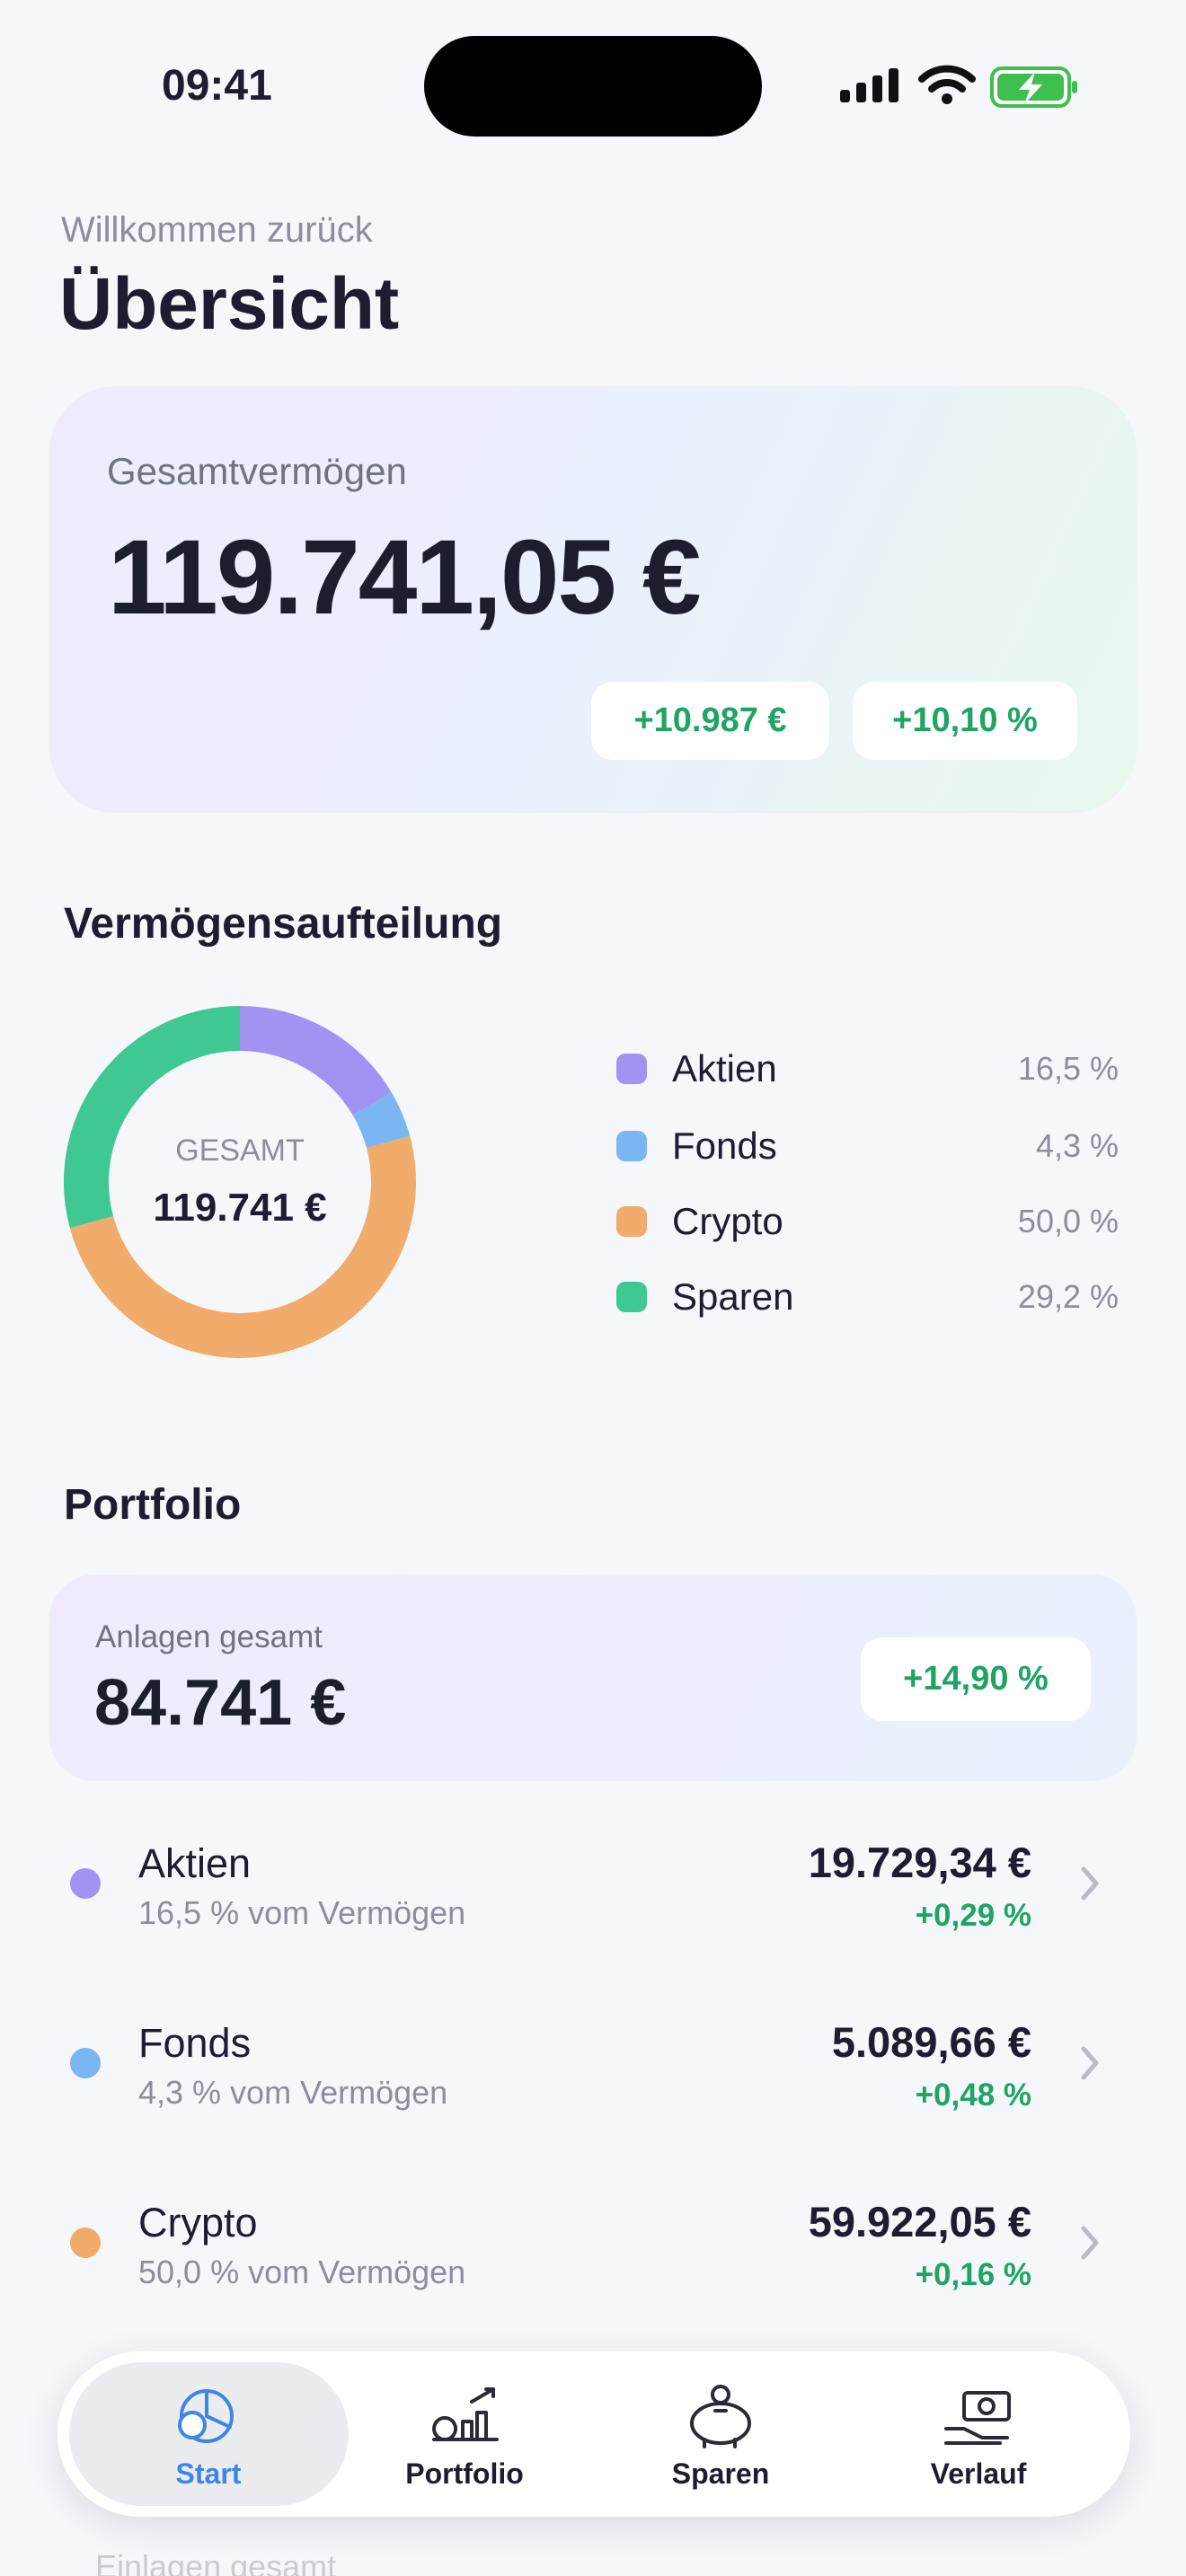 This screenshot has height=2576, width=1186. What do you see at coordinates (958, 86) in the screenshot?
I see `status-icons` at bounding box center [958, 86].